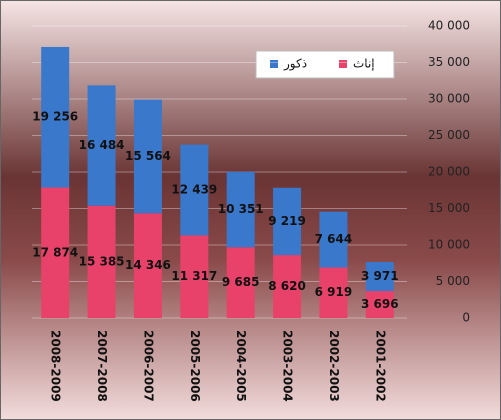  I want to click on value-label: 9 685, so click(241, 282).